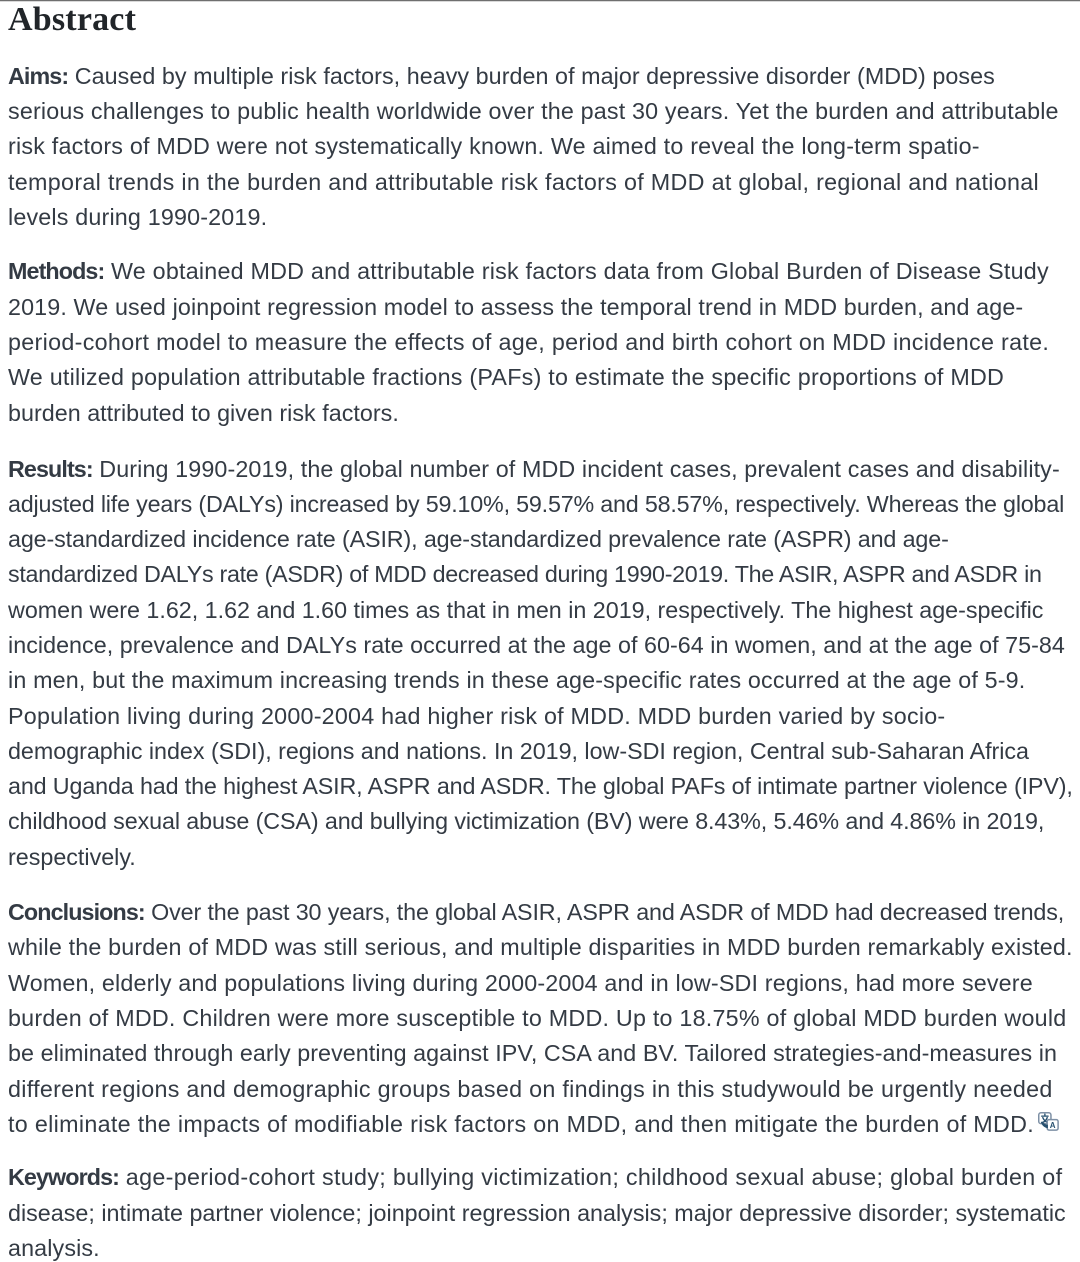 This screenshot has width=1080, height=1262. Describe the element at coordinates (1053, 1125) in the screenshot. I see `svg-text: A` at that location.